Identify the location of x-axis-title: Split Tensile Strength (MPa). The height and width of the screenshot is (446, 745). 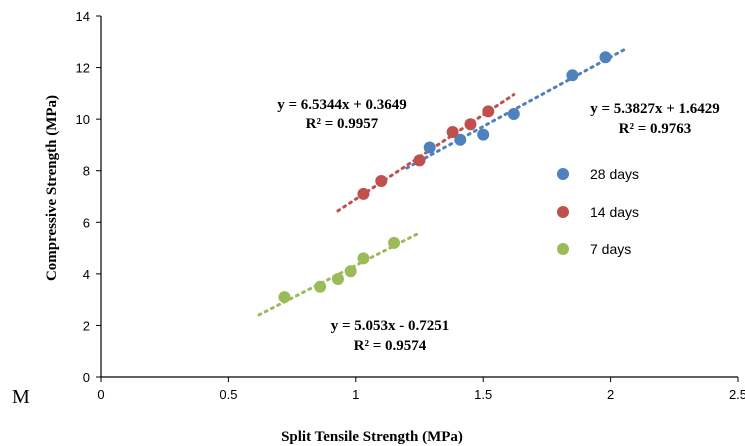
(372, 437).